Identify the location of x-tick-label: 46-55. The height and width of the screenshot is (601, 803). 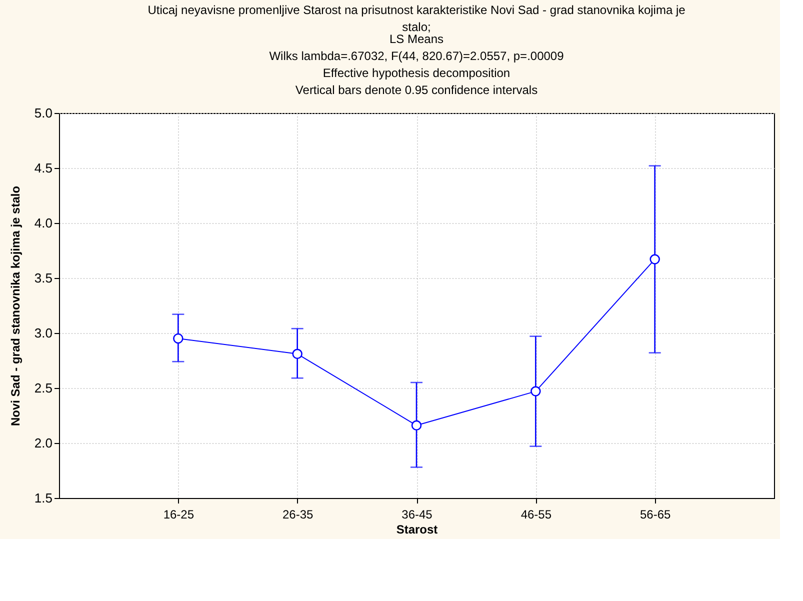
(536, 515).